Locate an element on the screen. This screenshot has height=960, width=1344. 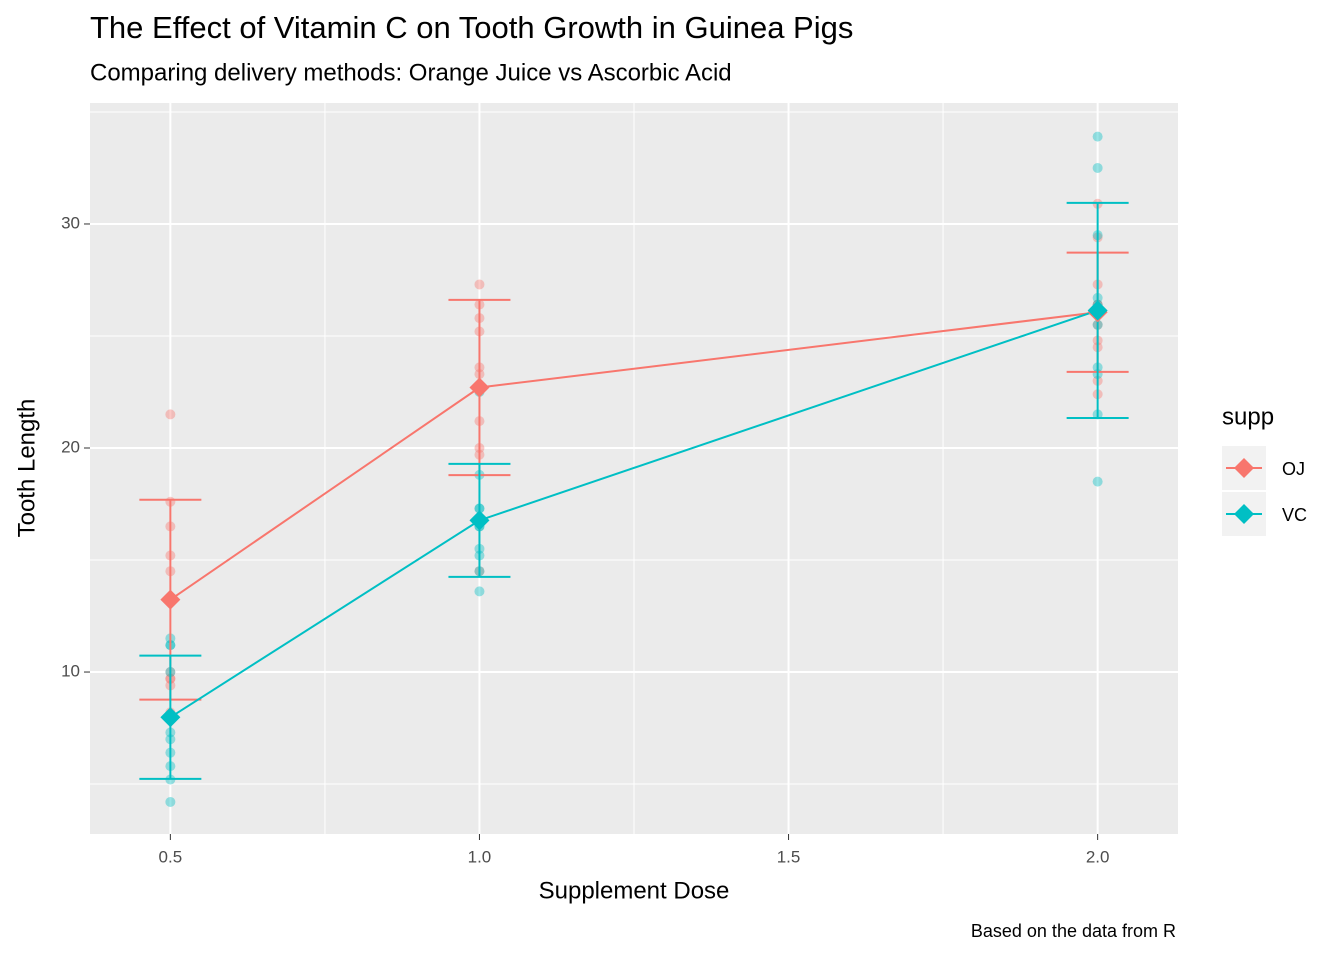
x-tick-label: 1.5 is located at coordinates (789, 856).